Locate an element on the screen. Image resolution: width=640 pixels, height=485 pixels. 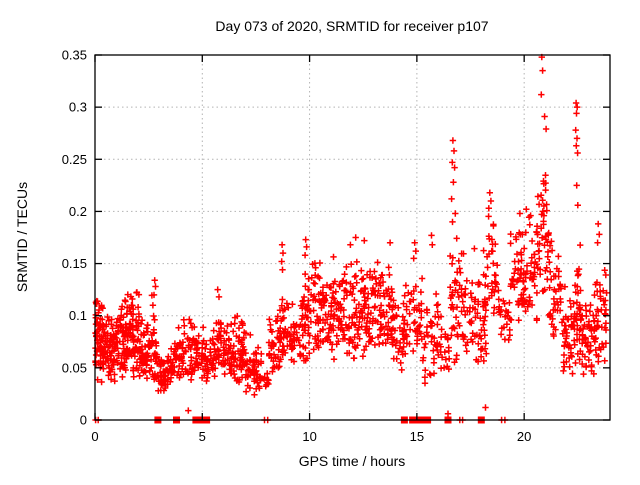
y-tick-label: 0.25 is located at coordinates (74, 159).